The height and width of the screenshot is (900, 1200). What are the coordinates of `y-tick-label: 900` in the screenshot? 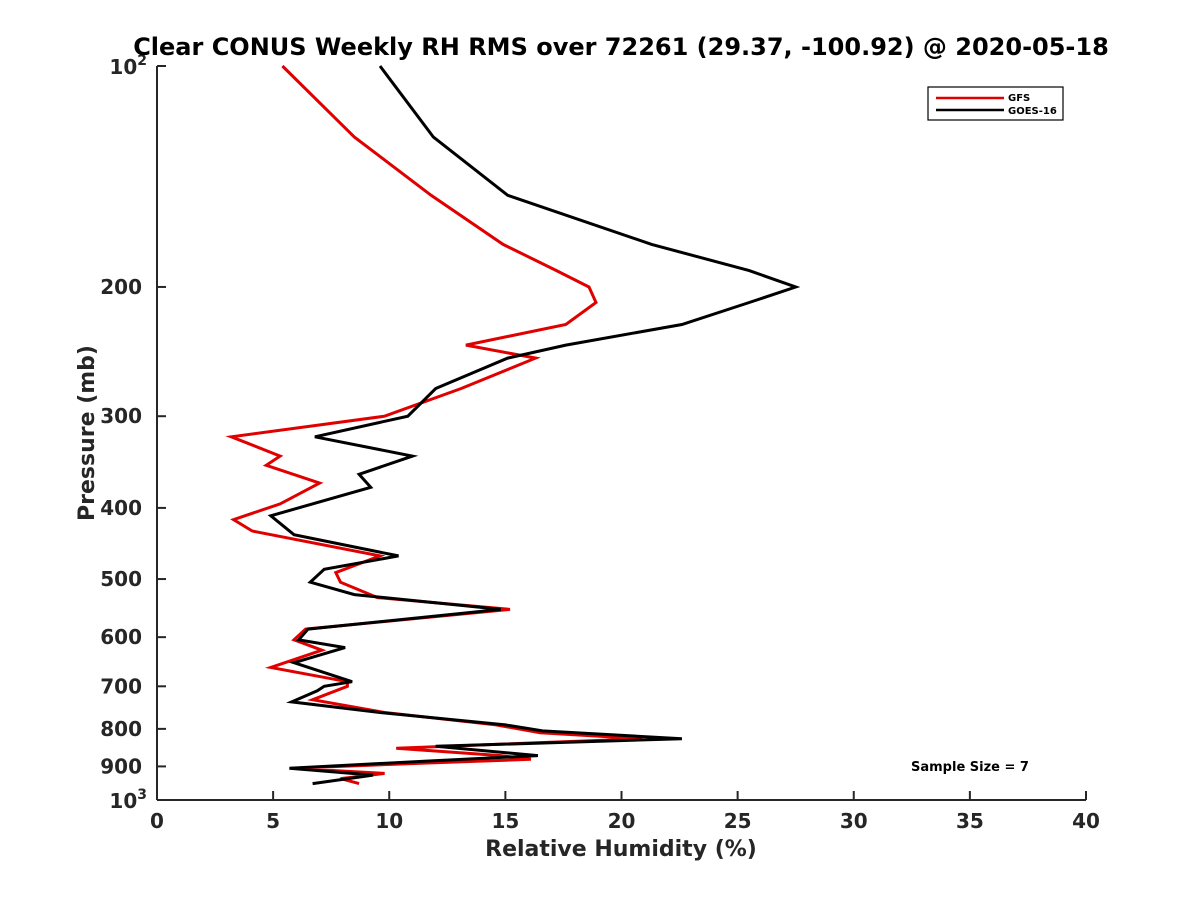 It's located at (121, 766).